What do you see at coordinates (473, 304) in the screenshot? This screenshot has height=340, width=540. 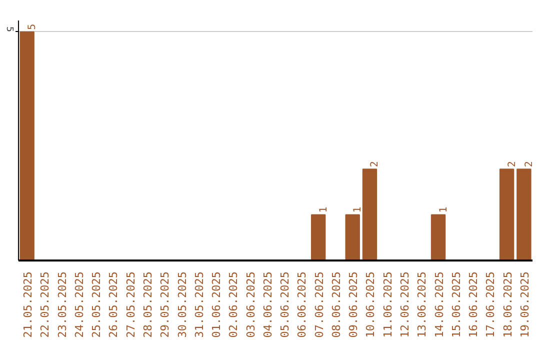 I see `x-tick-label: 16.06.2025` at bounding box center [473, 304].